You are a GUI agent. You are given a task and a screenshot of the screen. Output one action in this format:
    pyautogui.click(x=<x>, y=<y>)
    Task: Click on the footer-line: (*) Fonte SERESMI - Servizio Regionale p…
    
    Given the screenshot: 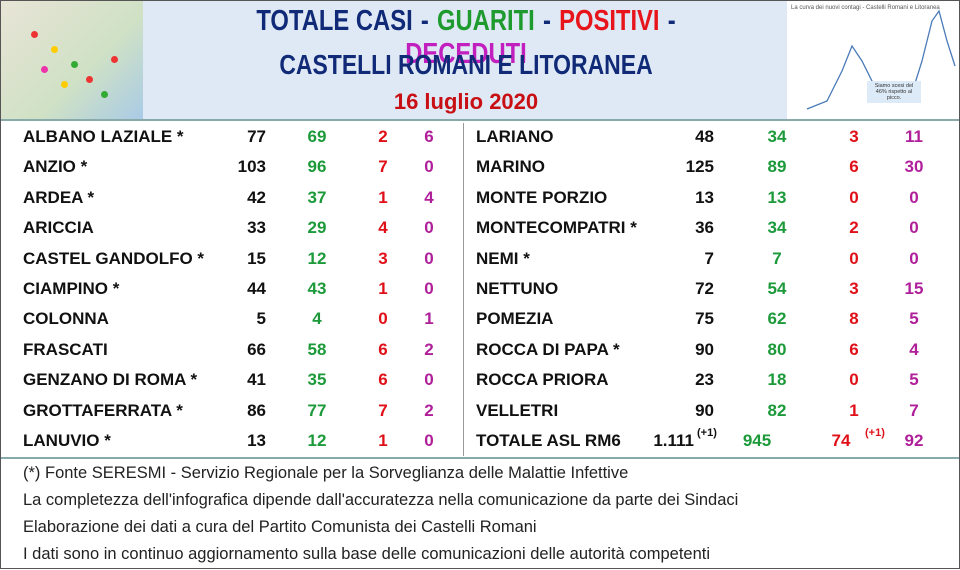 What is the action you would take?
    pyautogui.click(x=326, y=473)
    